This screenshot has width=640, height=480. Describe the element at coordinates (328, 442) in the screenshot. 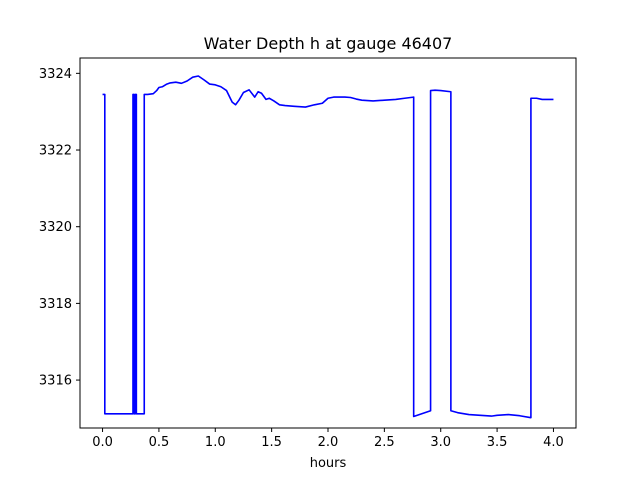

I see `x-tick-label: 2.0` at that location.